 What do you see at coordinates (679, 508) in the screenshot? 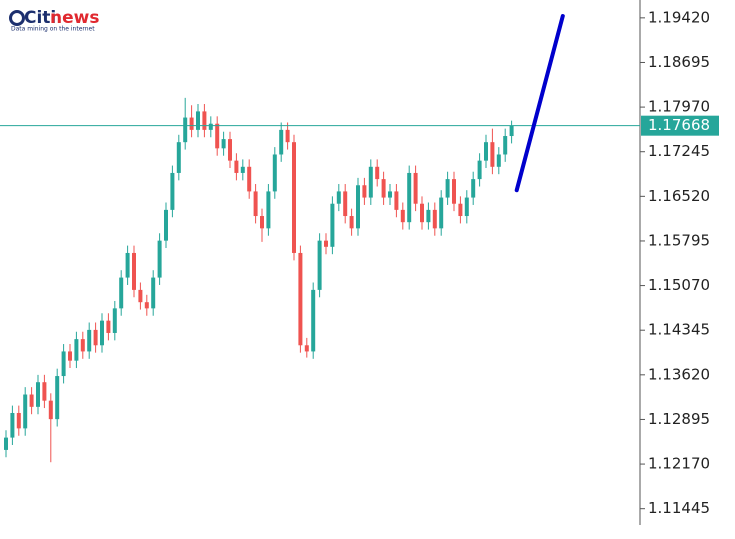
I see `y-tick-label: 1.11445` at bounding box center [679, 508].